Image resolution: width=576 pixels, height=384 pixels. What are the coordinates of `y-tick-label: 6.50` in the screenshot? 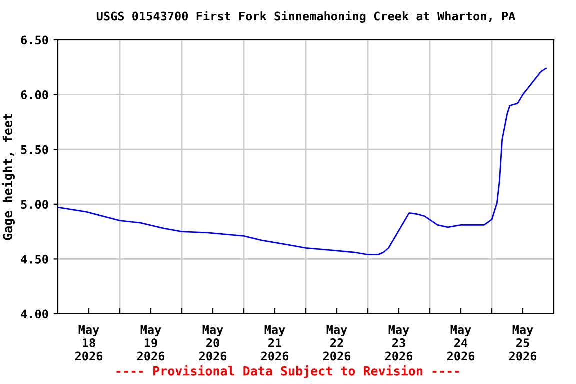 It's located at (34, 40).